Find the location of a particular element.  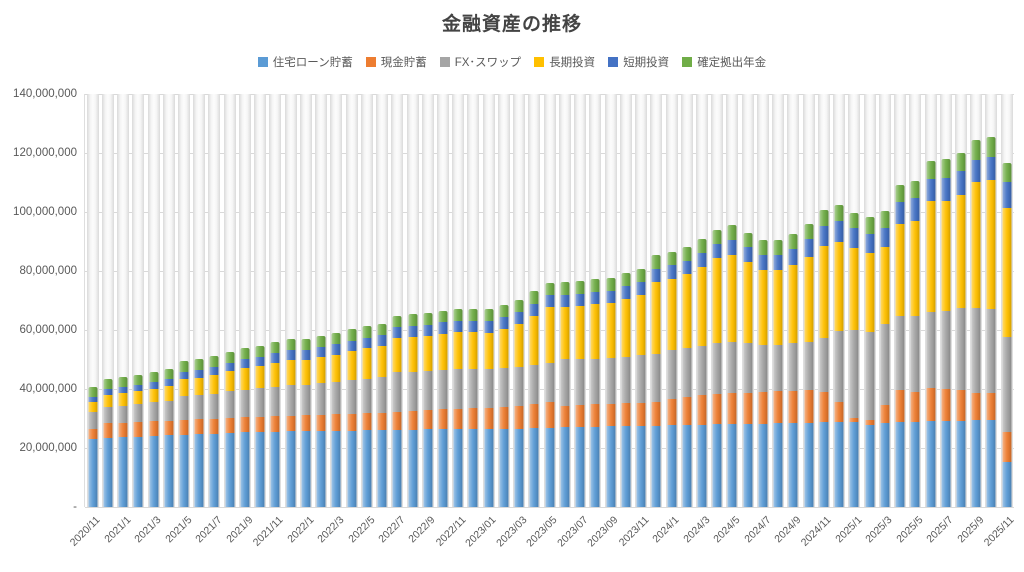

legend-item-長期投資: 長期投資 is located at coordinates (564, 62).